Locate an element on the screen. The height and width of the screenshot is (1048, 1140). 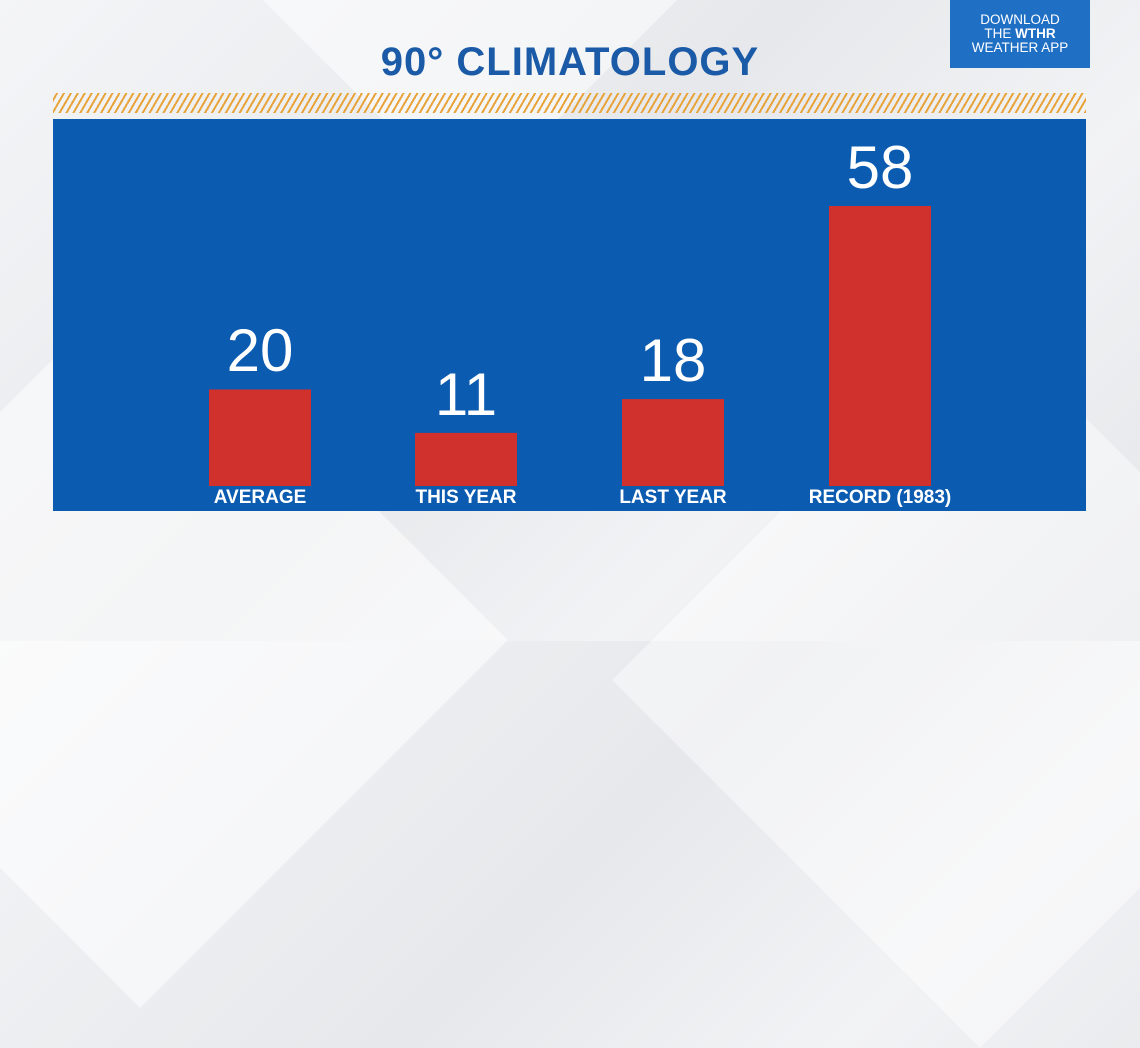
bar-record-1983 is located at coordinates (880, 346).